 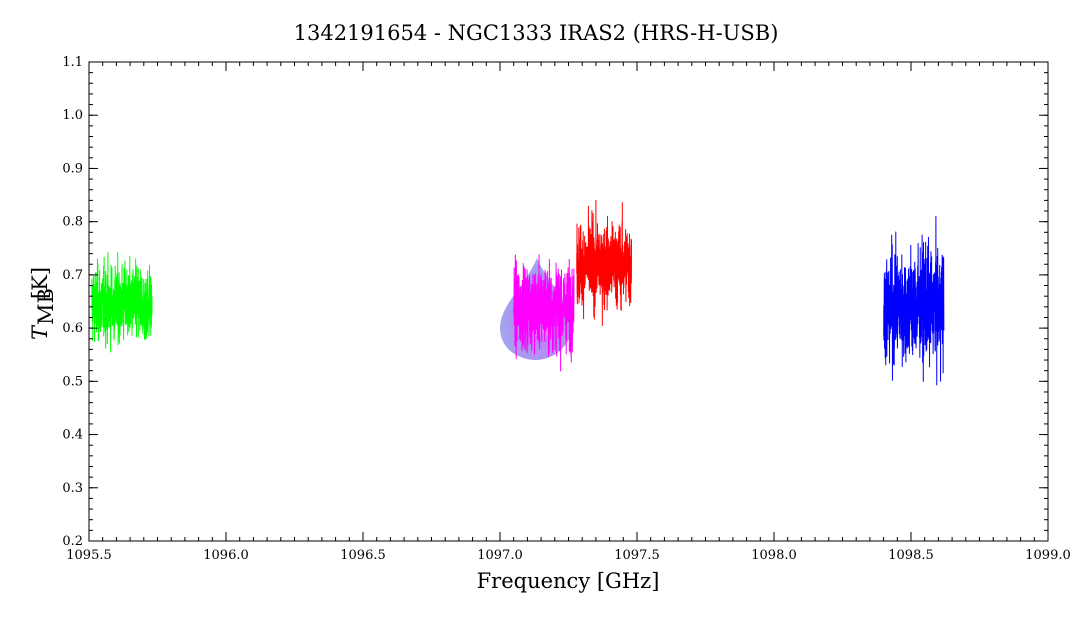 I want to click on y-axis-label: T MB [K], so click(x=43, y=303).